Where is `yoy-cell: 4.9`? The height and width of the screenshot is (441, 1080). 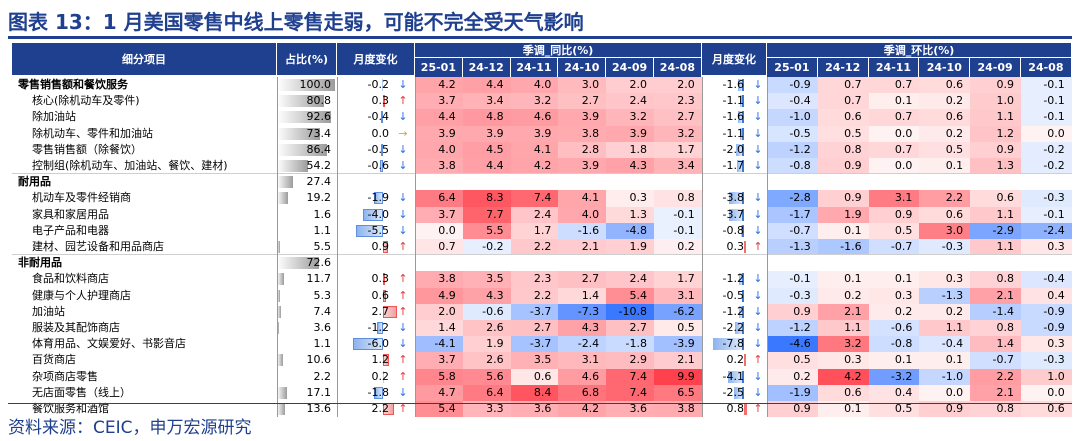 yoy-cell: 4.9 is located at coordinates (439, 295).